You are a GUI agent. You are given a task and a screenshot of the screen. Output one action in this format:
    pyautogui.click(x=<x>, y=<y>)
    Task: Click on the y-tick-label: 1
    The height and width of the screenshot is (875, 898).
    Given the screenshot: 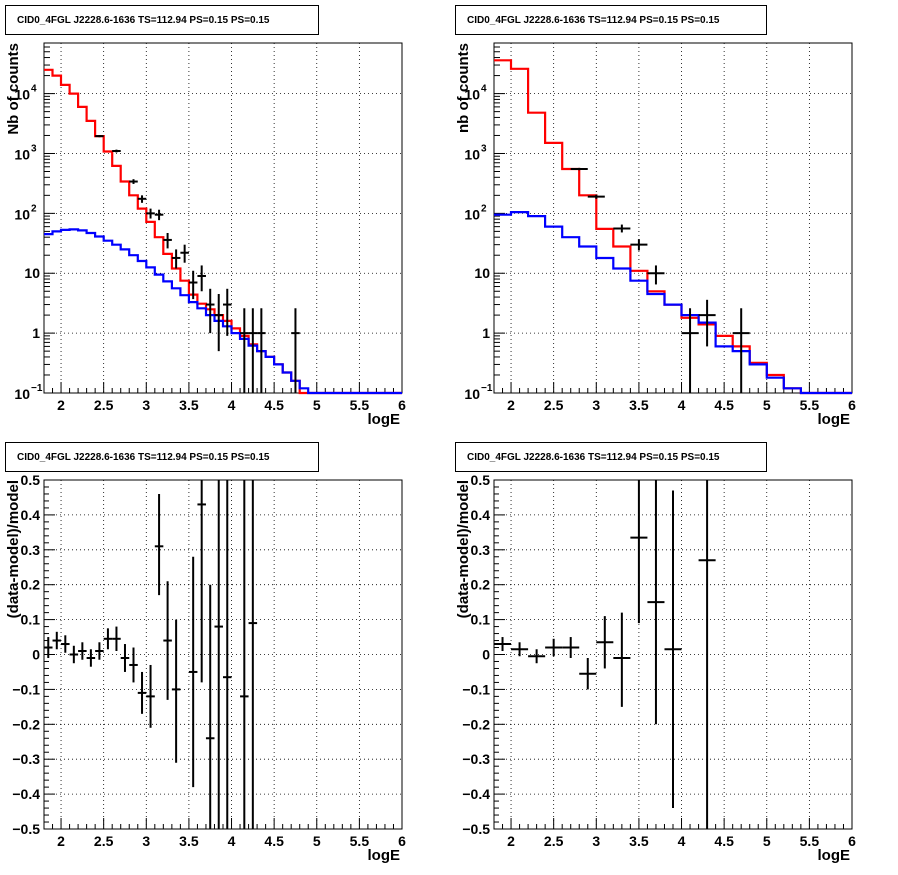 What is the action you would take?
    pyautogui.click(x=36, y=333)
    